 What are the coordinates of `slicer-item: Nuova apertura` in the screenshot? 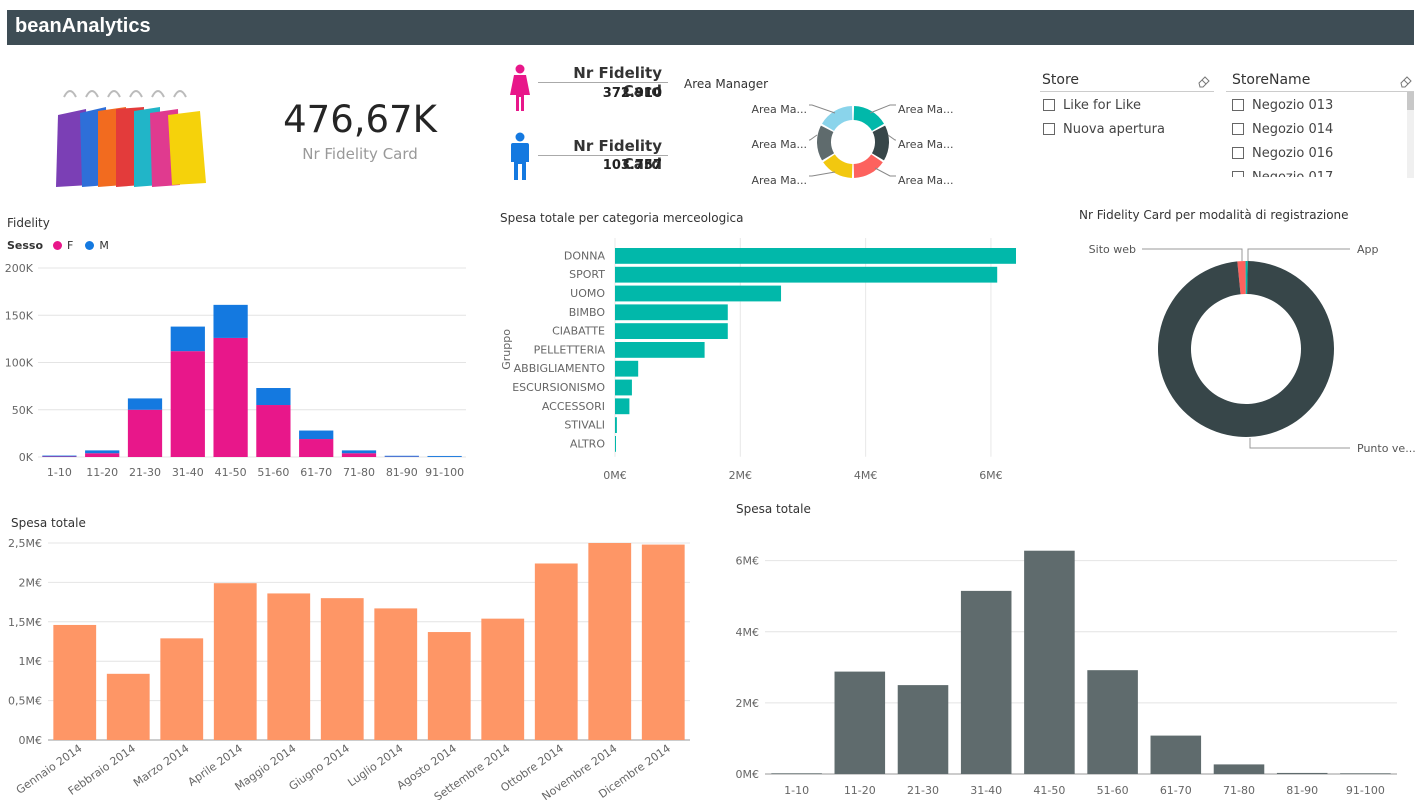 It's located at (1128, 129).